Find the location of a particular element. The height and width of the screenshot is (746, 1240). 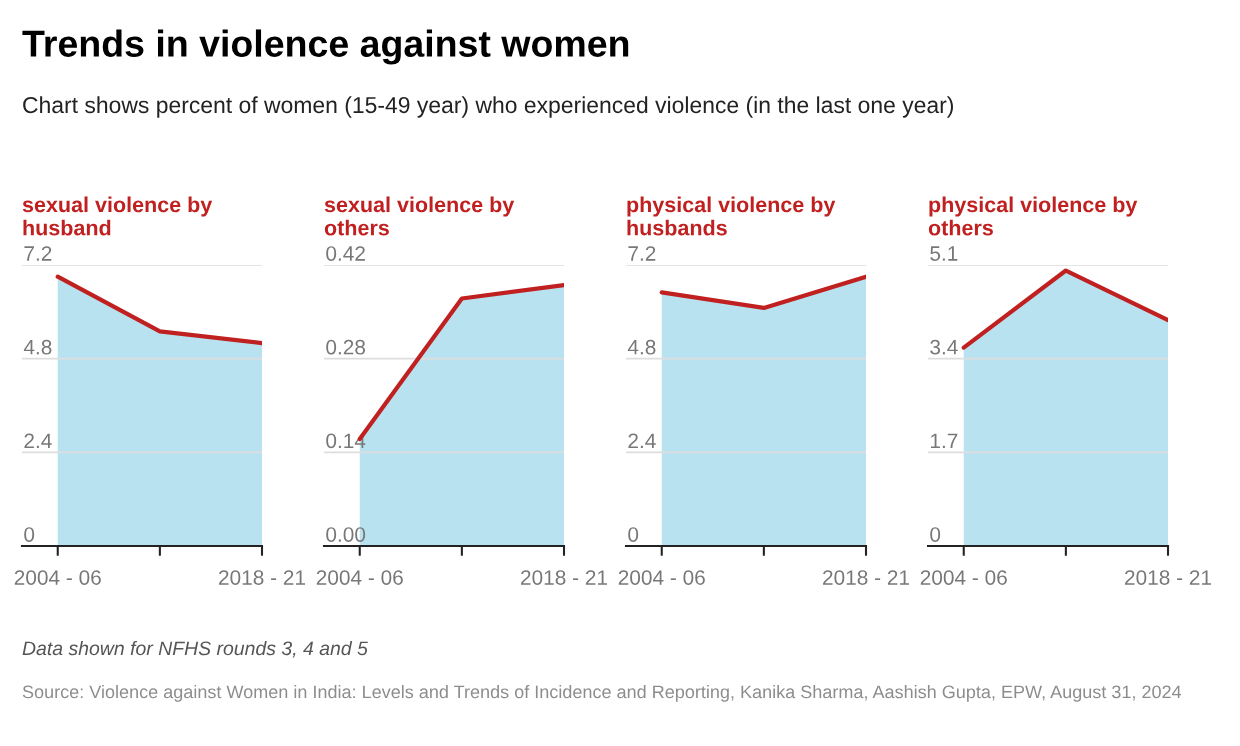

chart-title: physical violence by husbands is located at coordinates (731, 216).